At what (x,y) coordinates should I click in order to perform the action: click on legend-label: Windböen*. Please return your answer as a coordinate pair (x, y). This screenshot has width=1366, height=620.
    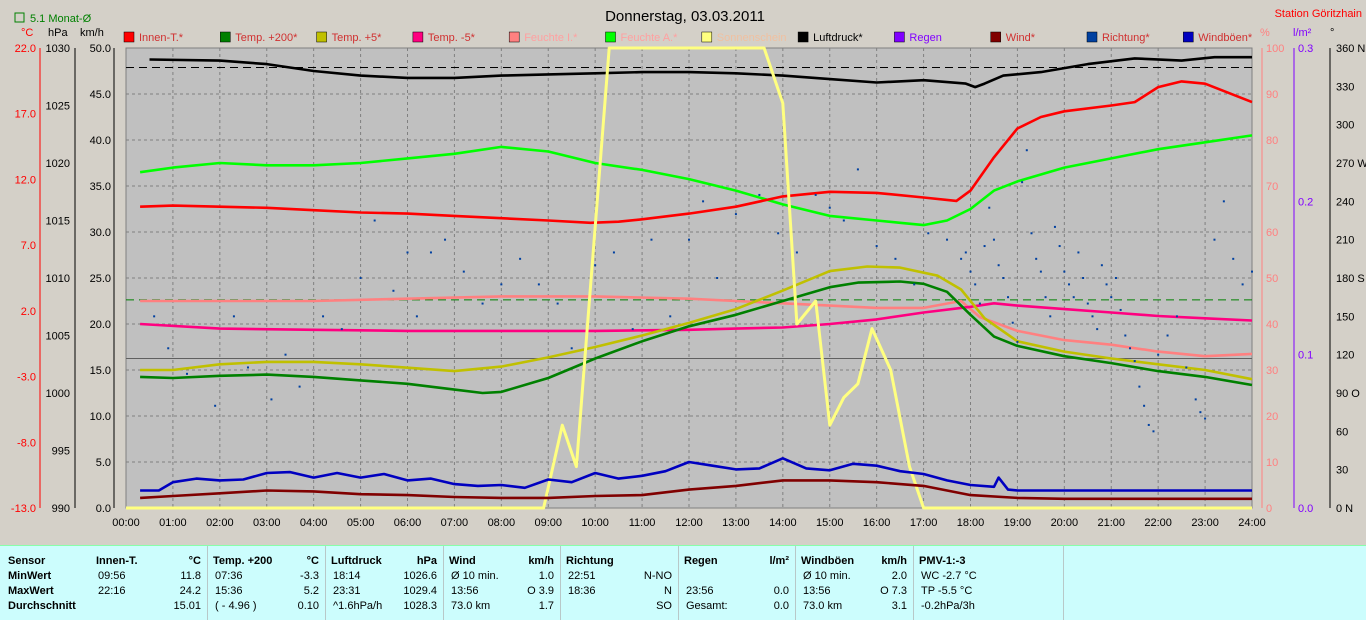
    Looking at the image, I should click on (1225, 38).